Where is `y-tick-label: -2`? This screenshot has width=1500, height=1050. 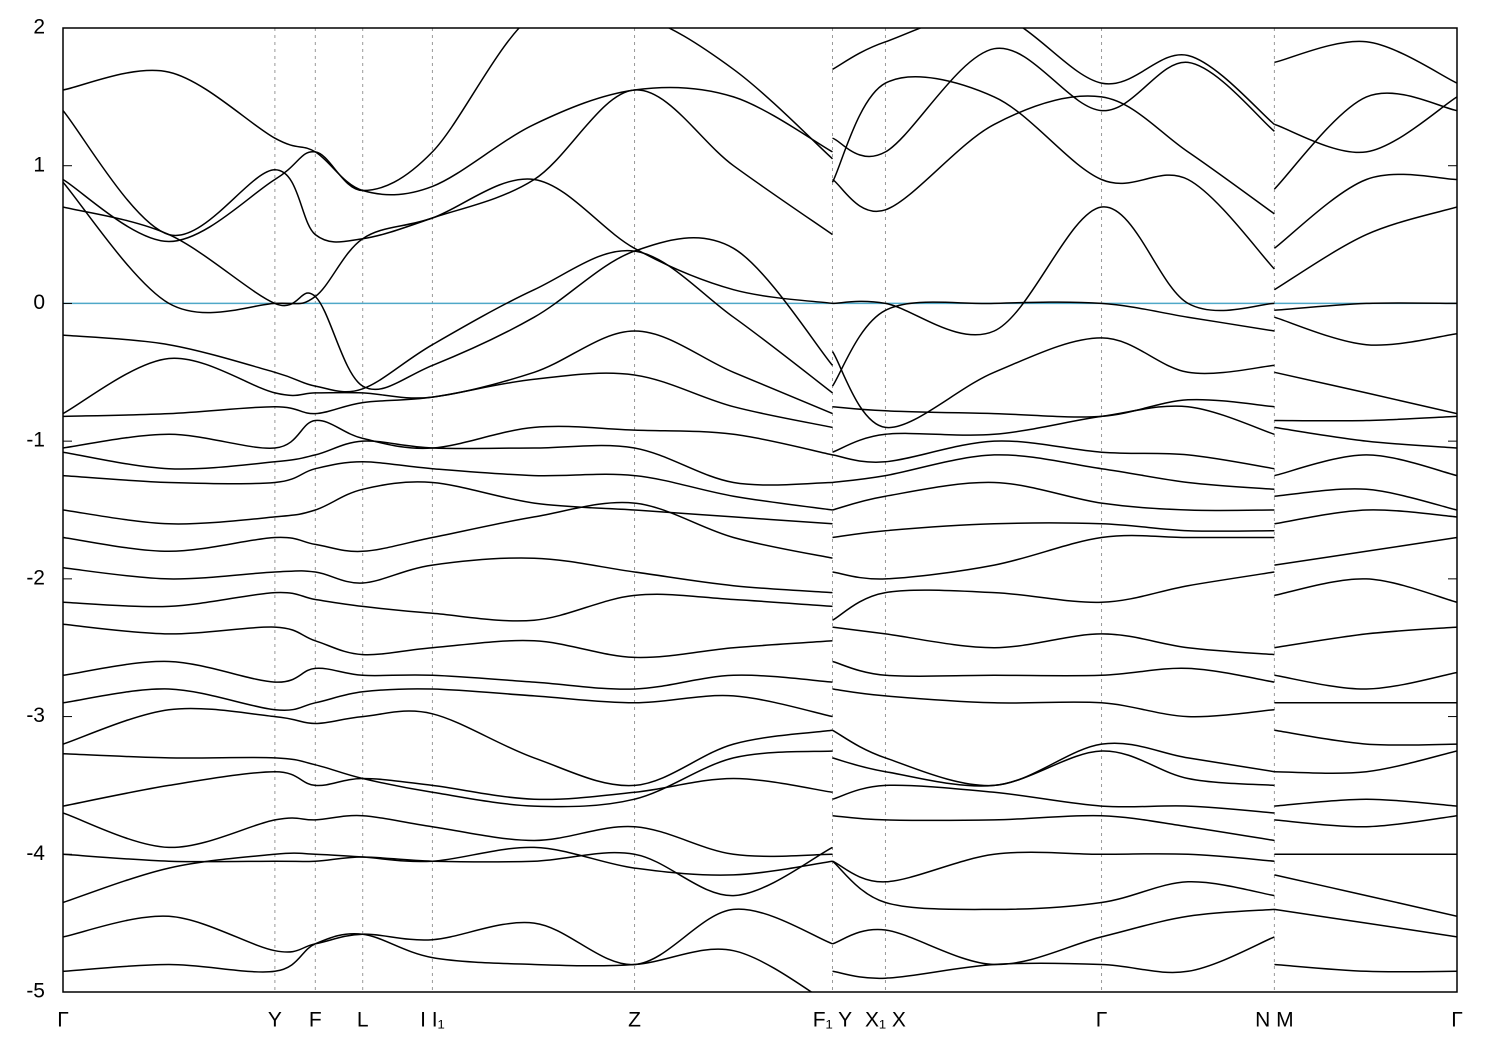 y-tick-label: -2 is located at coordinates (35, 577).